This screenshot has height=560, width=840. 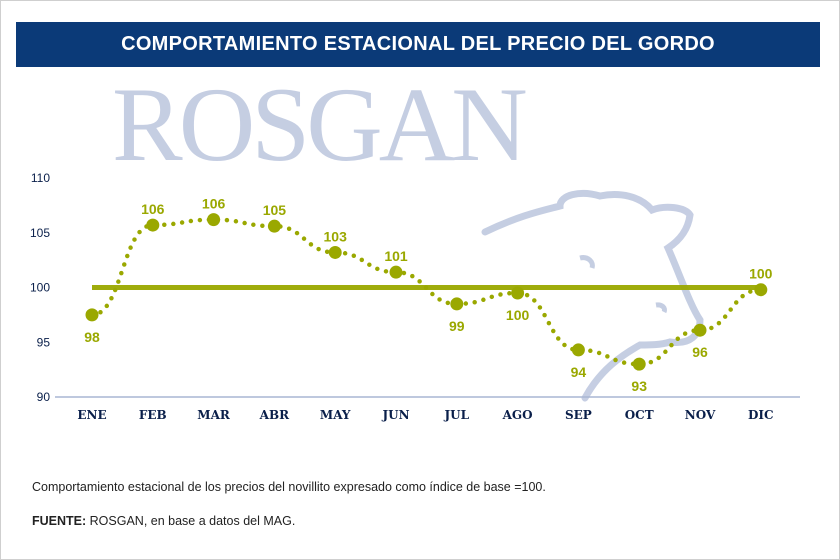 What do you see at coordinates (396, 256) in the screenshot?
I see `data-label: 101` at bounding box center [396, 256].